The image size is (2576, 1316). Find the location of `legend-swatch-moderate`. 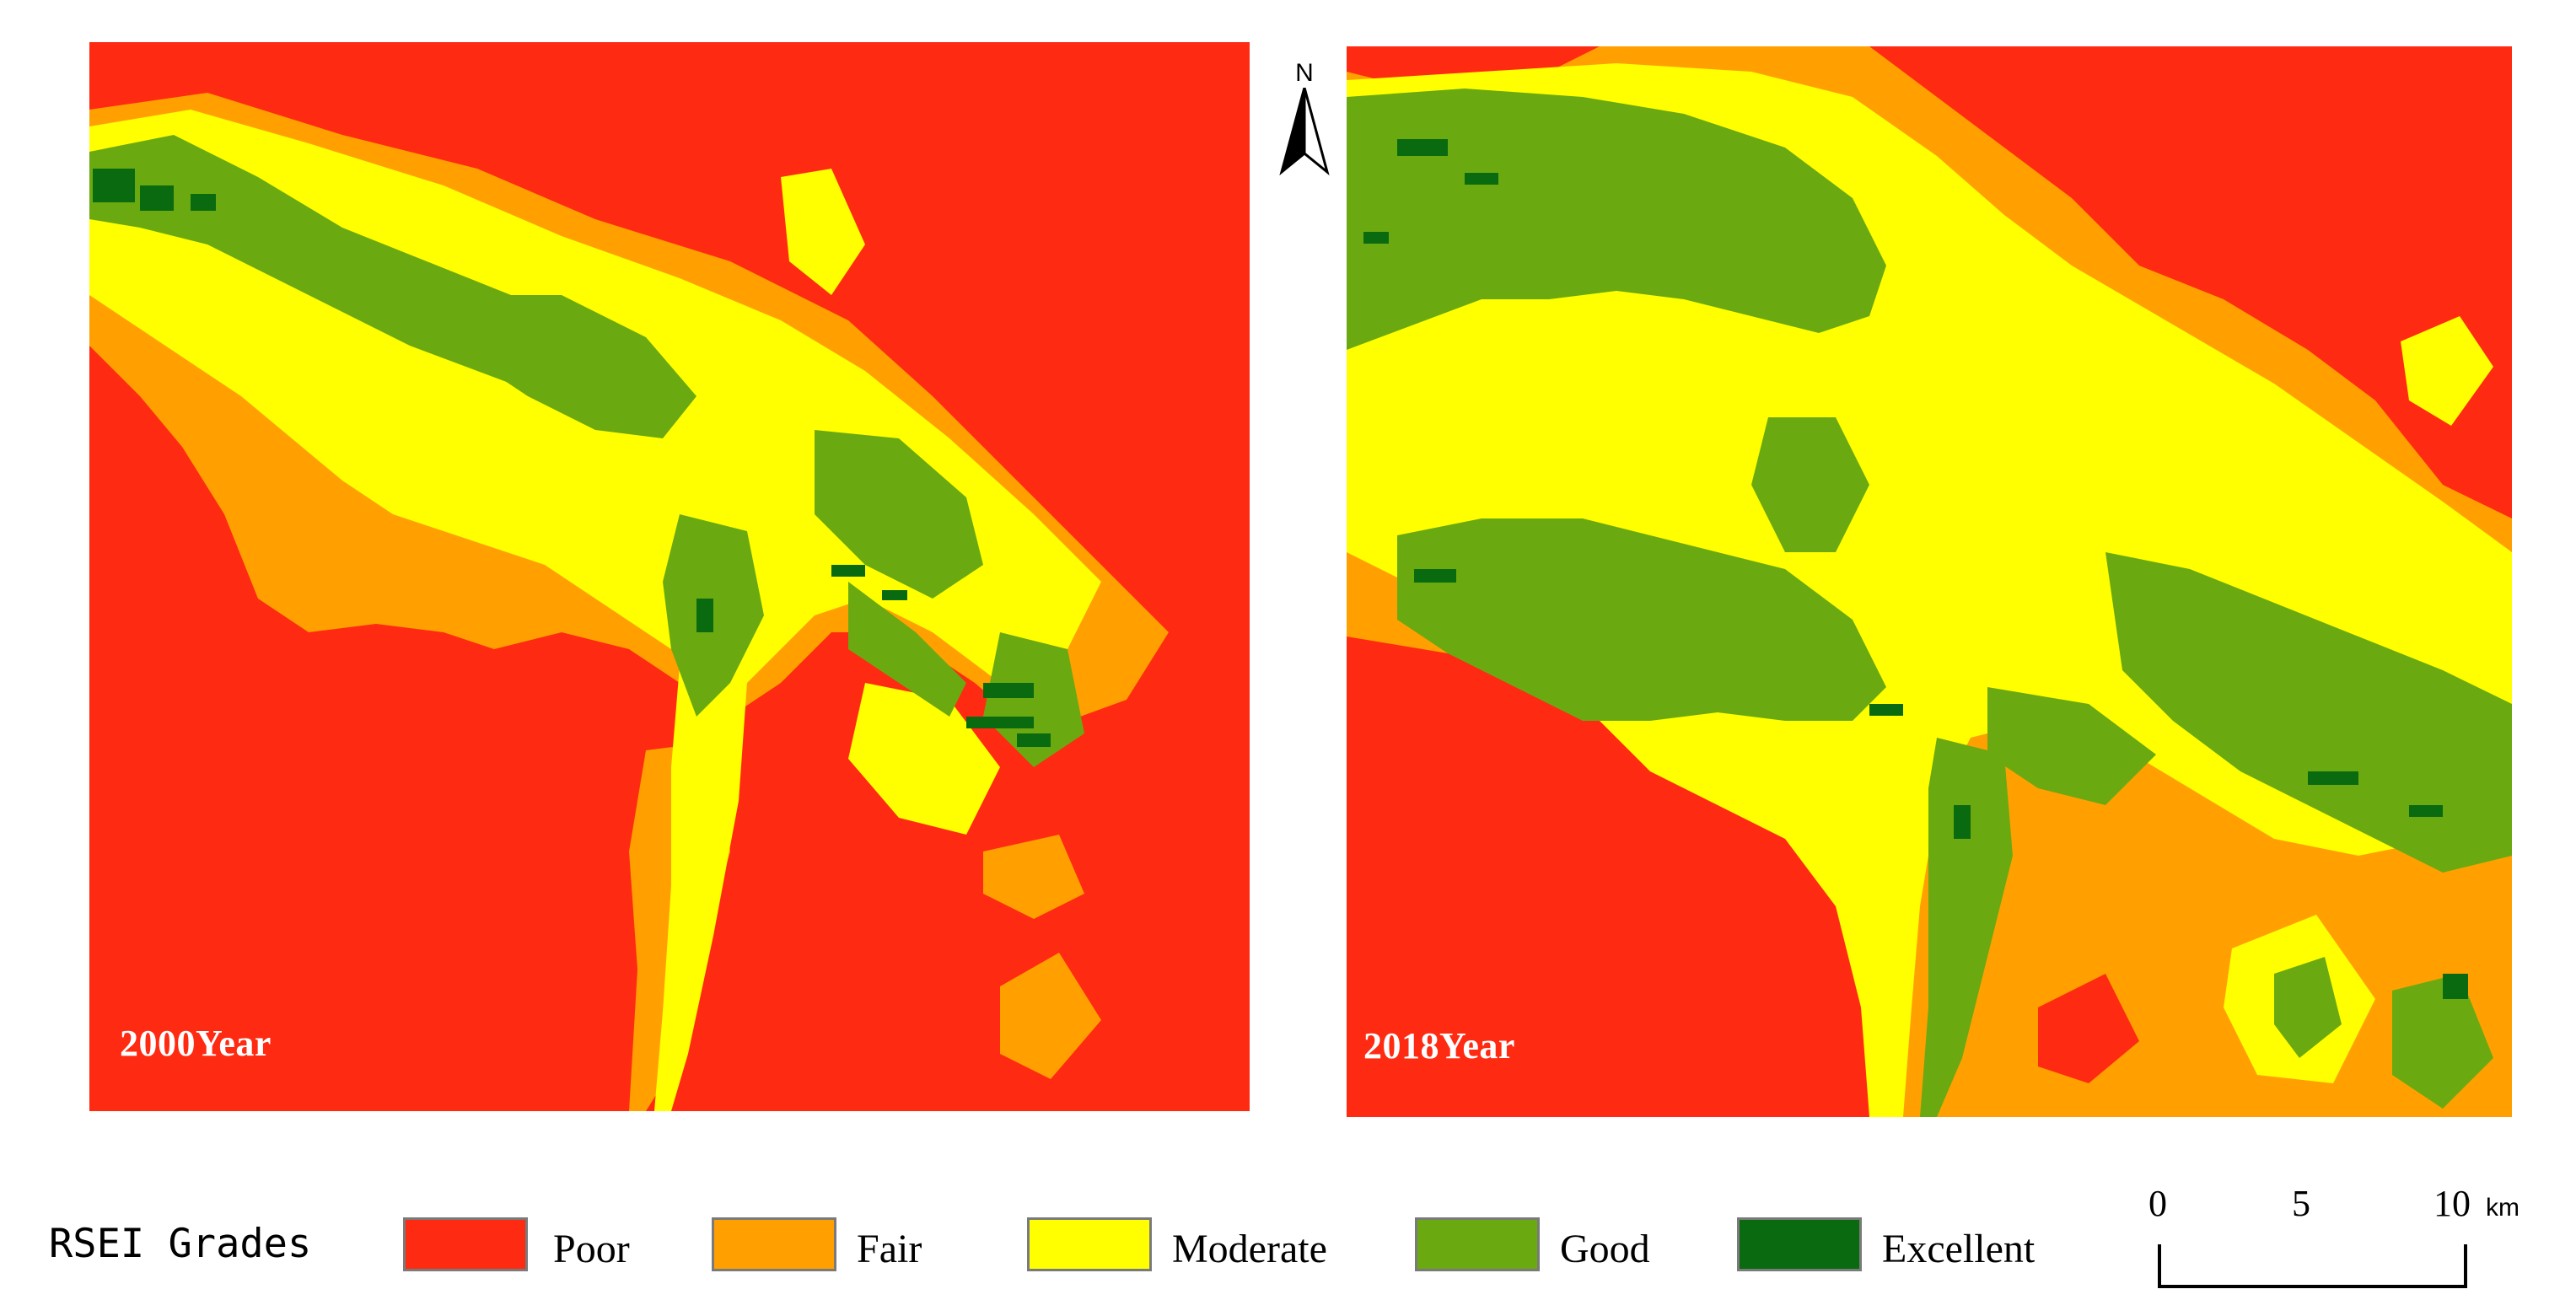

legend-swatch-moderate is located at coordinates (1089, 1244).